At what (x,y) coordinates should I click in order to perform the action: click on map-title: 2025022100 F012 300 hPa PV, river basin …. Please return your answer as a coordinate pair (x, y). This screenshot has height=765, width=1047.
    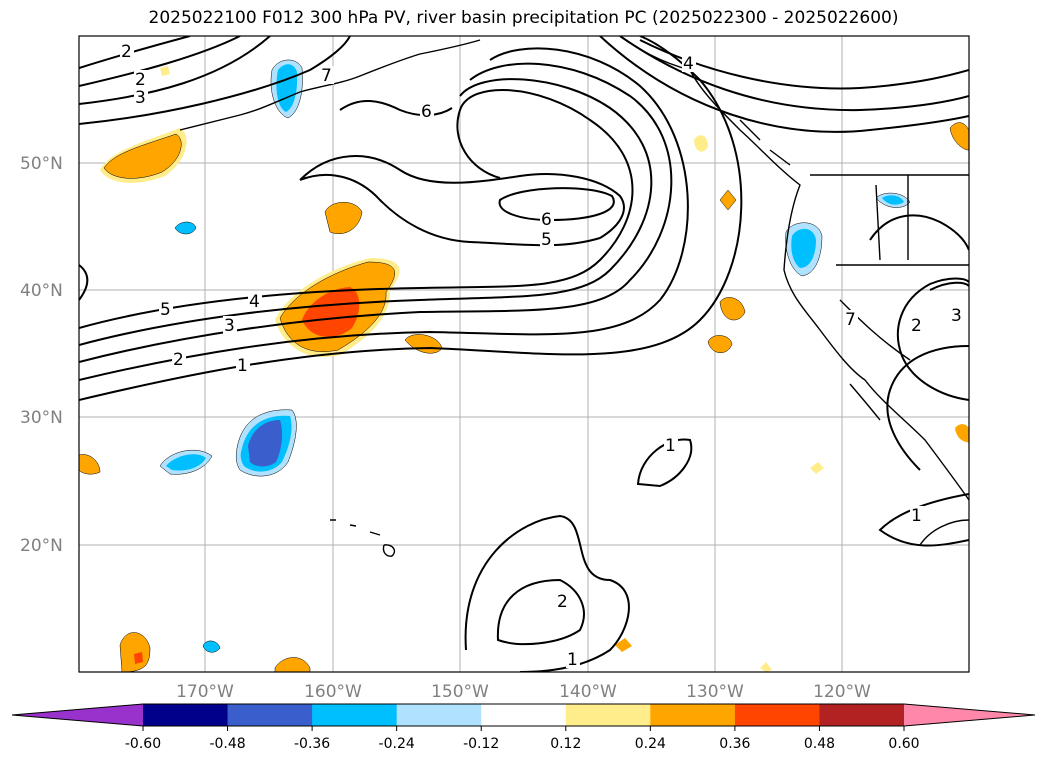
    Looking at the image, I should click on (523, 18).